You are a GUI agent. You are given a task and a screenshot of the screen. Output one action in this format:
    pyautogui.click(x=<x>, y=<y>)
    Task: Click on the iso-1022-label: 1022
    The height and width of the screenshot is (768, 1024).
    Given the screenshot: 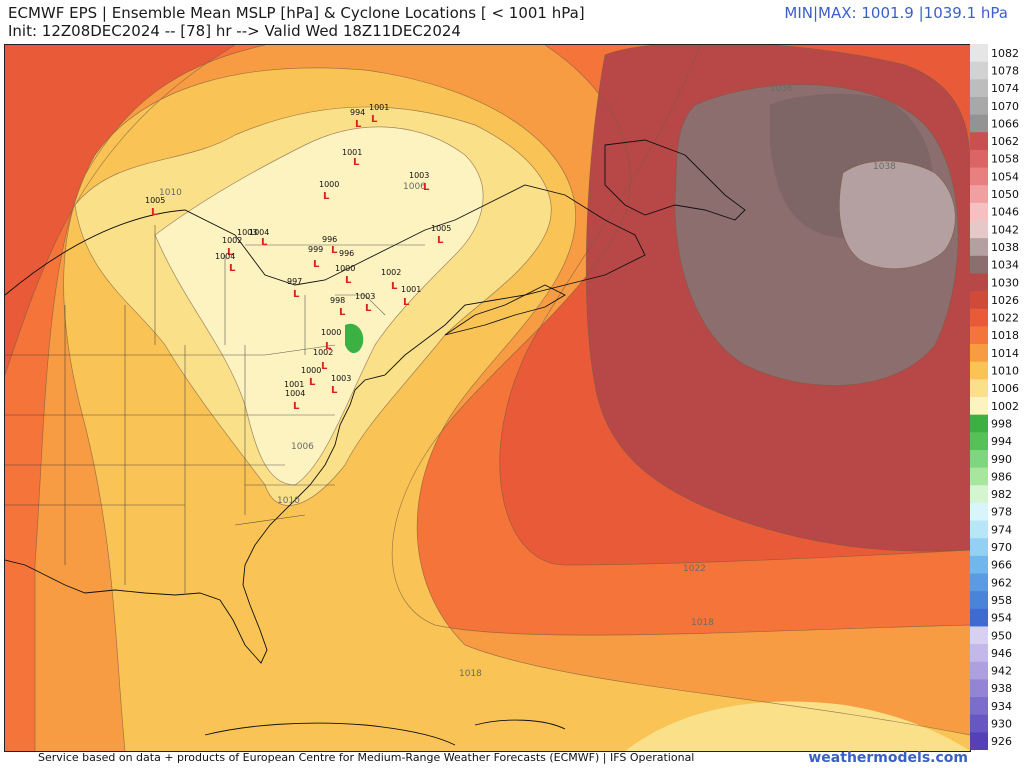 What is the action you would take?
    pyautogui.click(x=694, y=569)
    